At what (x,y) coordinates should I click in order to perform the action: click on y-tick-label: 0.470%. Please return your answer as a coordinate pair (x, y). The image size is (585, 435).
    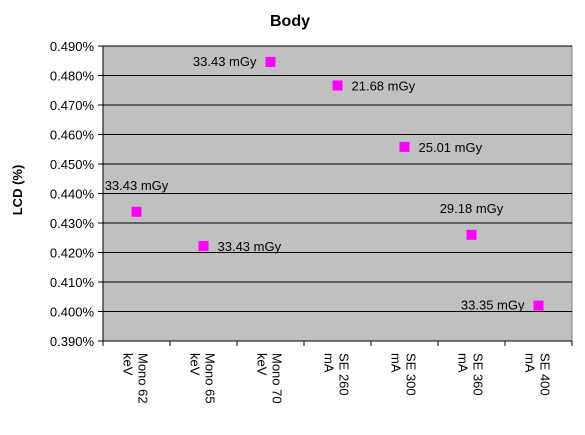
    Looking at the image, I should click on (72, 105).